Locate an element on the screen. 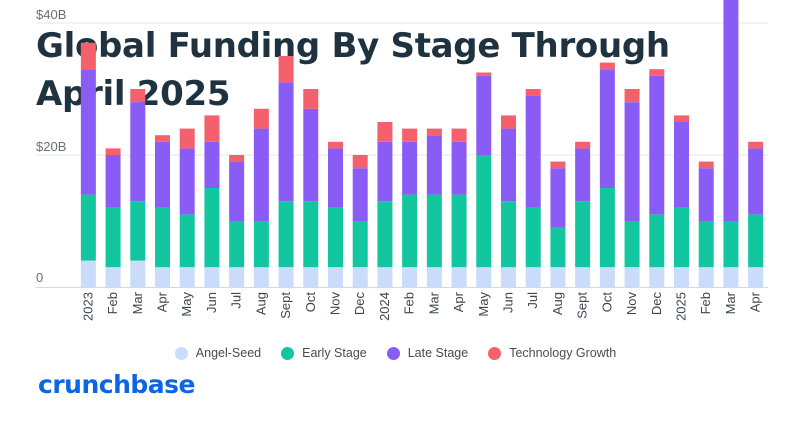 This screenshot has width=791, height=424. x-tick-label: 2023 is located at coordinates (87, 306).